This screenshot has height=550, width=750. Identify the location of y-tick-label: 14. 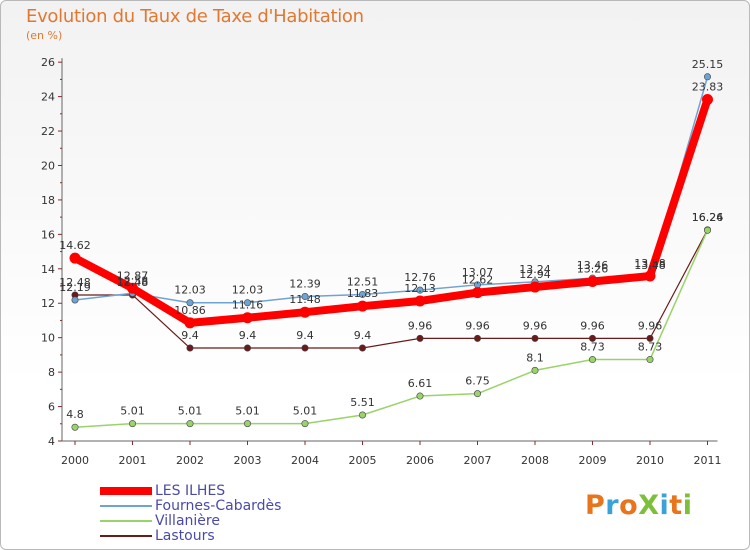
(48, 269).